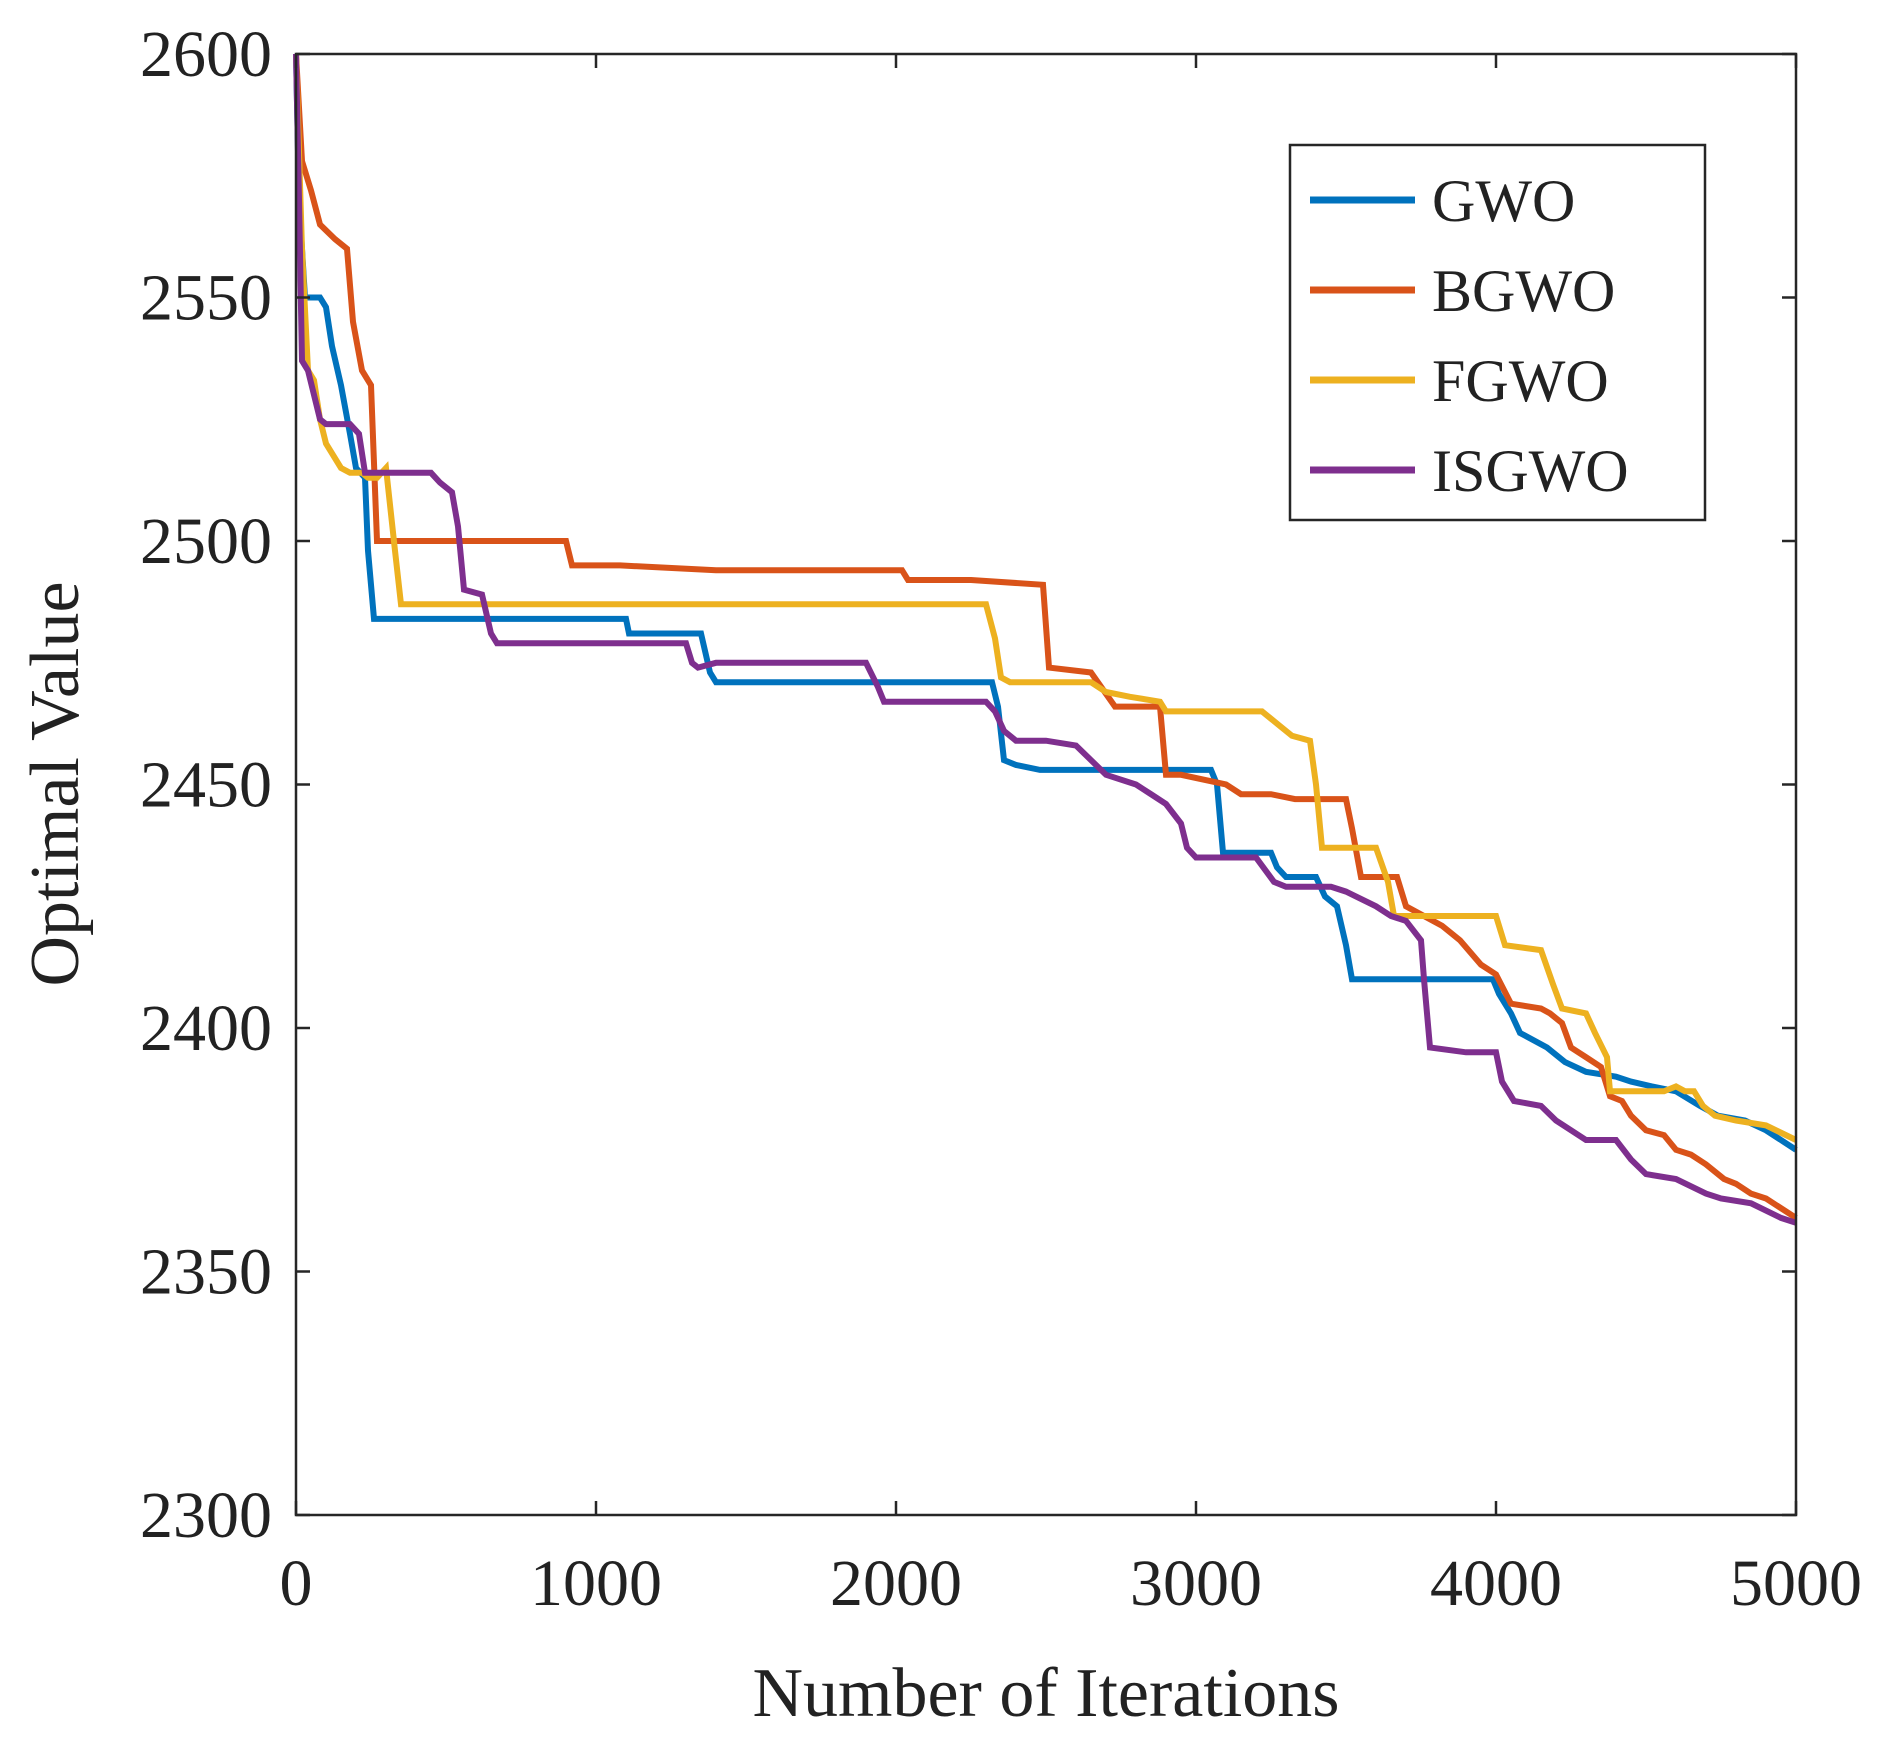 The height and width of the screenshot is (1749, 1886). I want to click on legend-label-isgwo: ISGWO, so click(1530, 471).